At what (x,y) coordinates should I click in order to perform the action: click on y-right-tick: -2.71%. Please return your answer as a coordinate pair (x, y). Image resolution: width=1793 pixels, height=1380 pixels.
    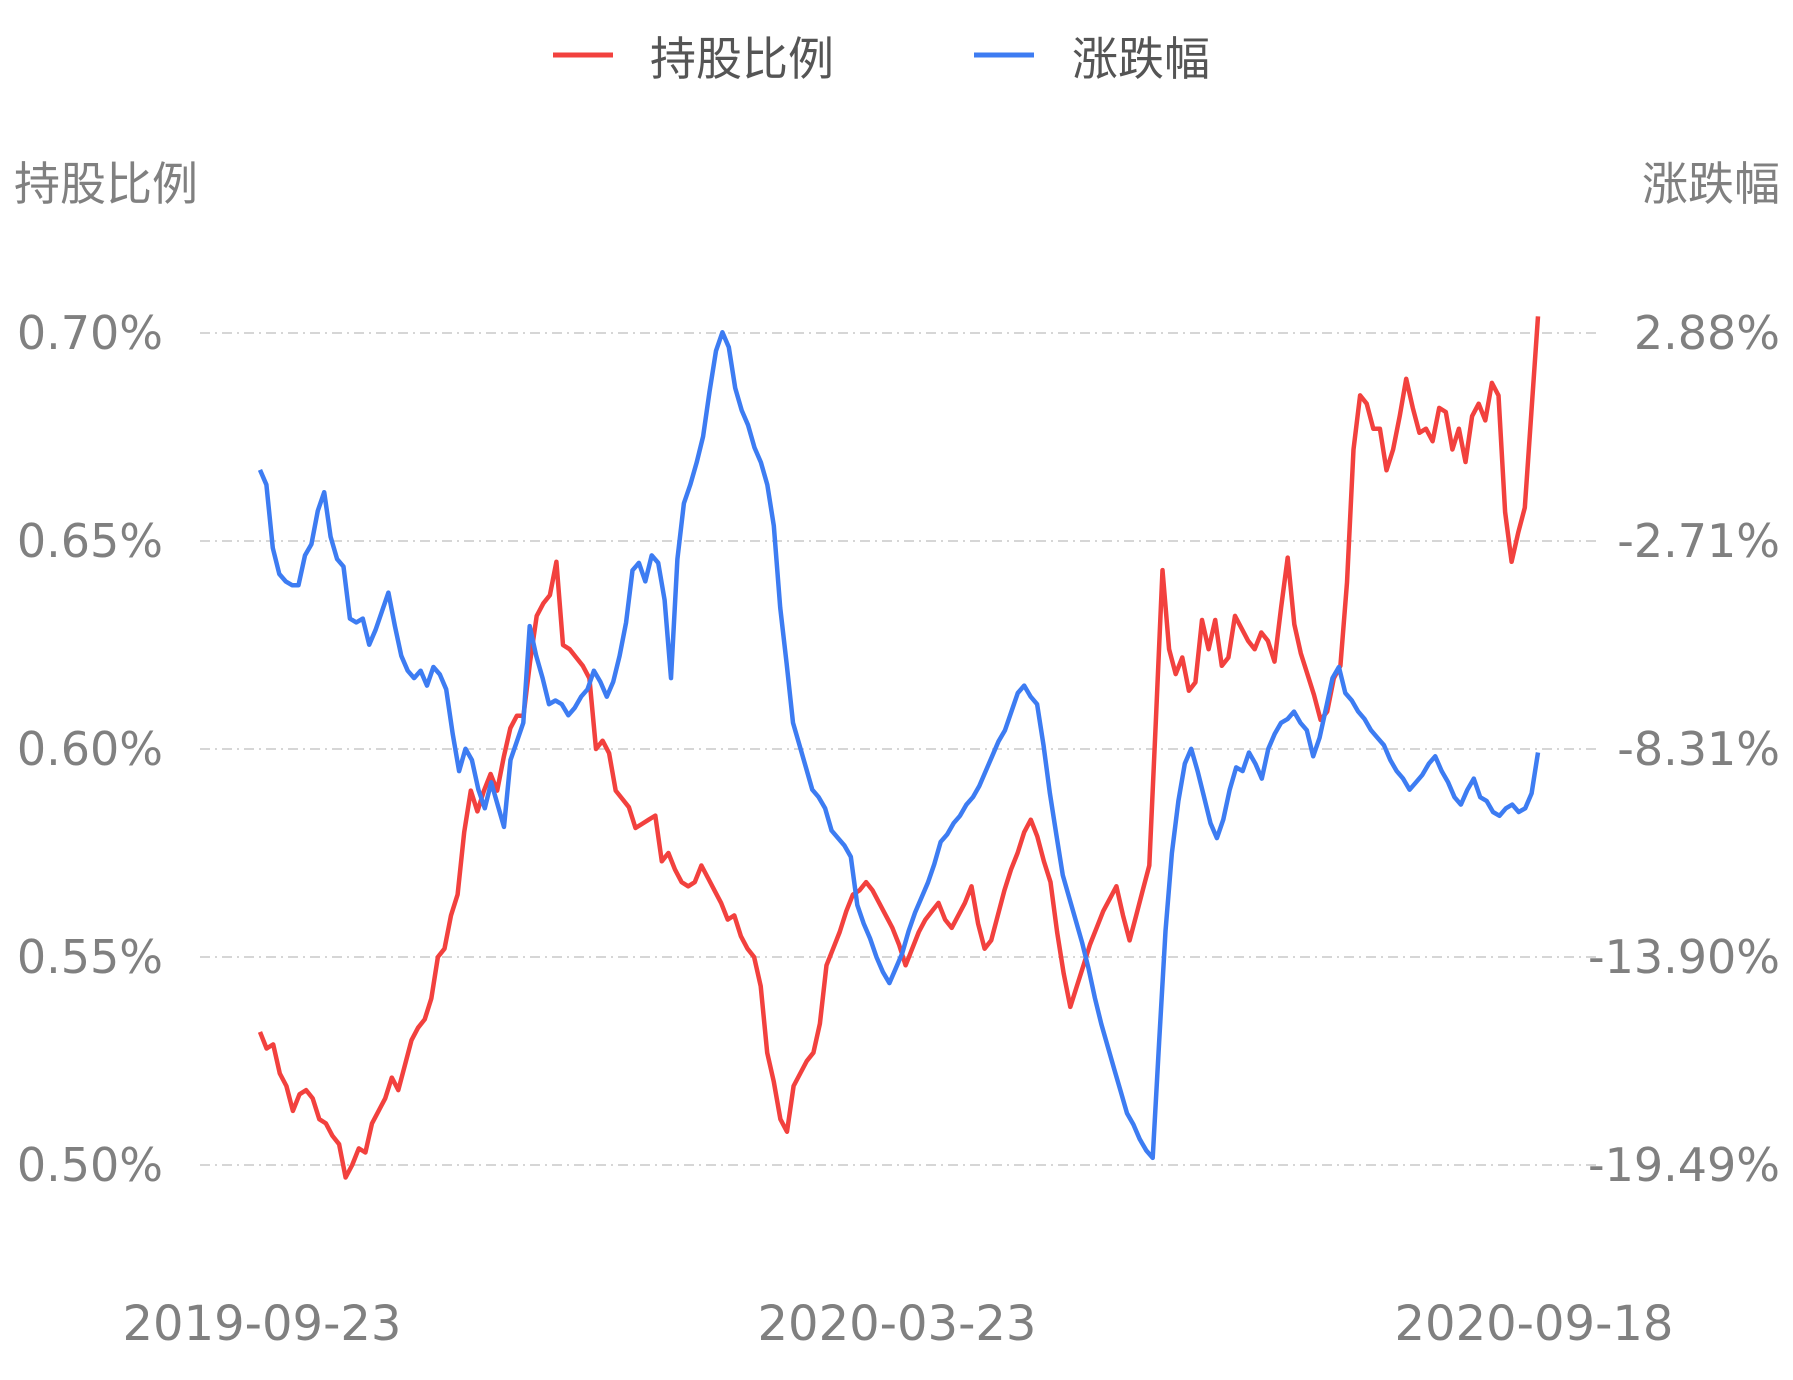
    Looking at the image, I should click on (1698, 541).